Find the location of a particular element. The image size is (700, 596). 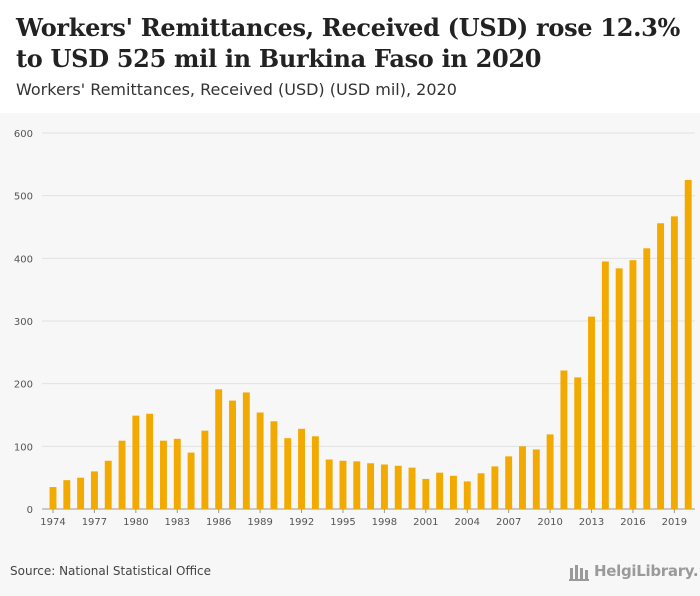

x-tick-label: 2010 is located at coordinates (549, 522).